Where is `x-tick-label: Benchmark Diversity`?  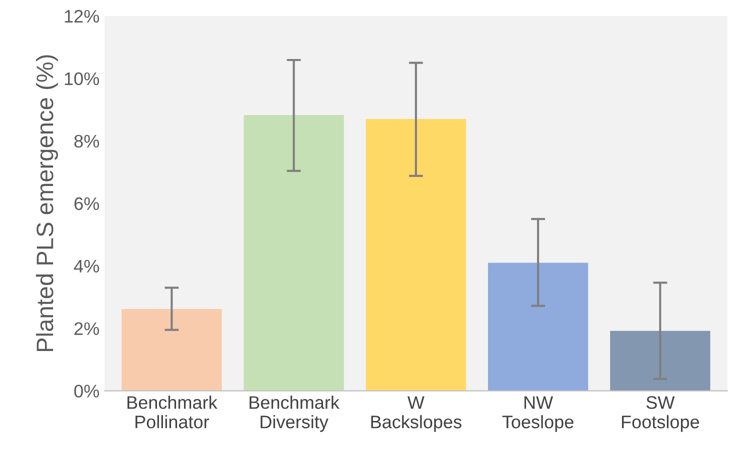 x-tick-label: Benchmark Diversity is located at coordinates (295, 414).